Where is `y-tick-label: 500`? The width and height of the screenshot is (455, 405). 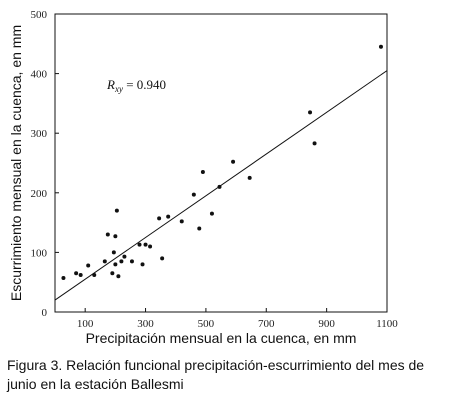
y-tick-label: 500 is located at coordinates (39, 15).